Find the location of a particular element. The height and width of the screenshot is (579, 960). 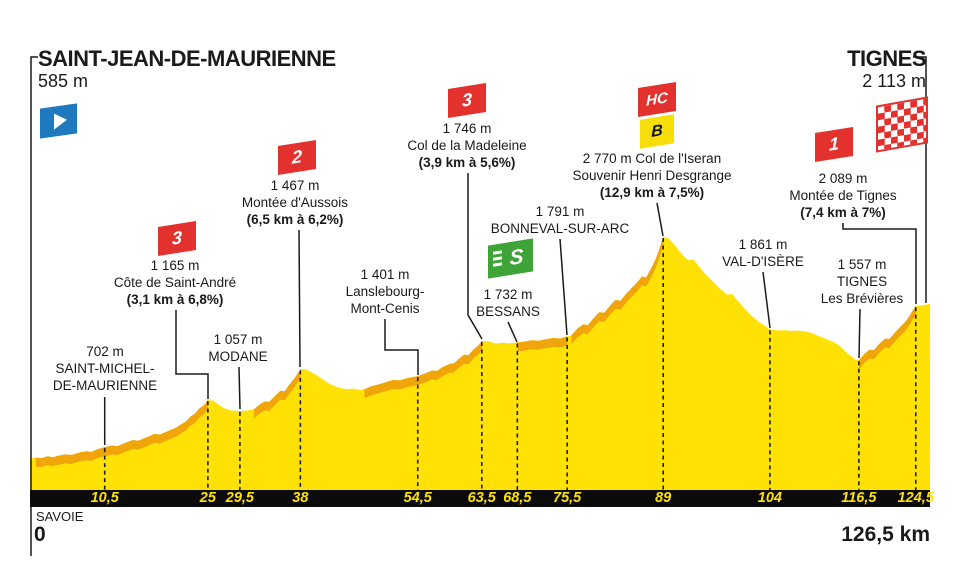

play-icon is located at coordinates (60, 120).